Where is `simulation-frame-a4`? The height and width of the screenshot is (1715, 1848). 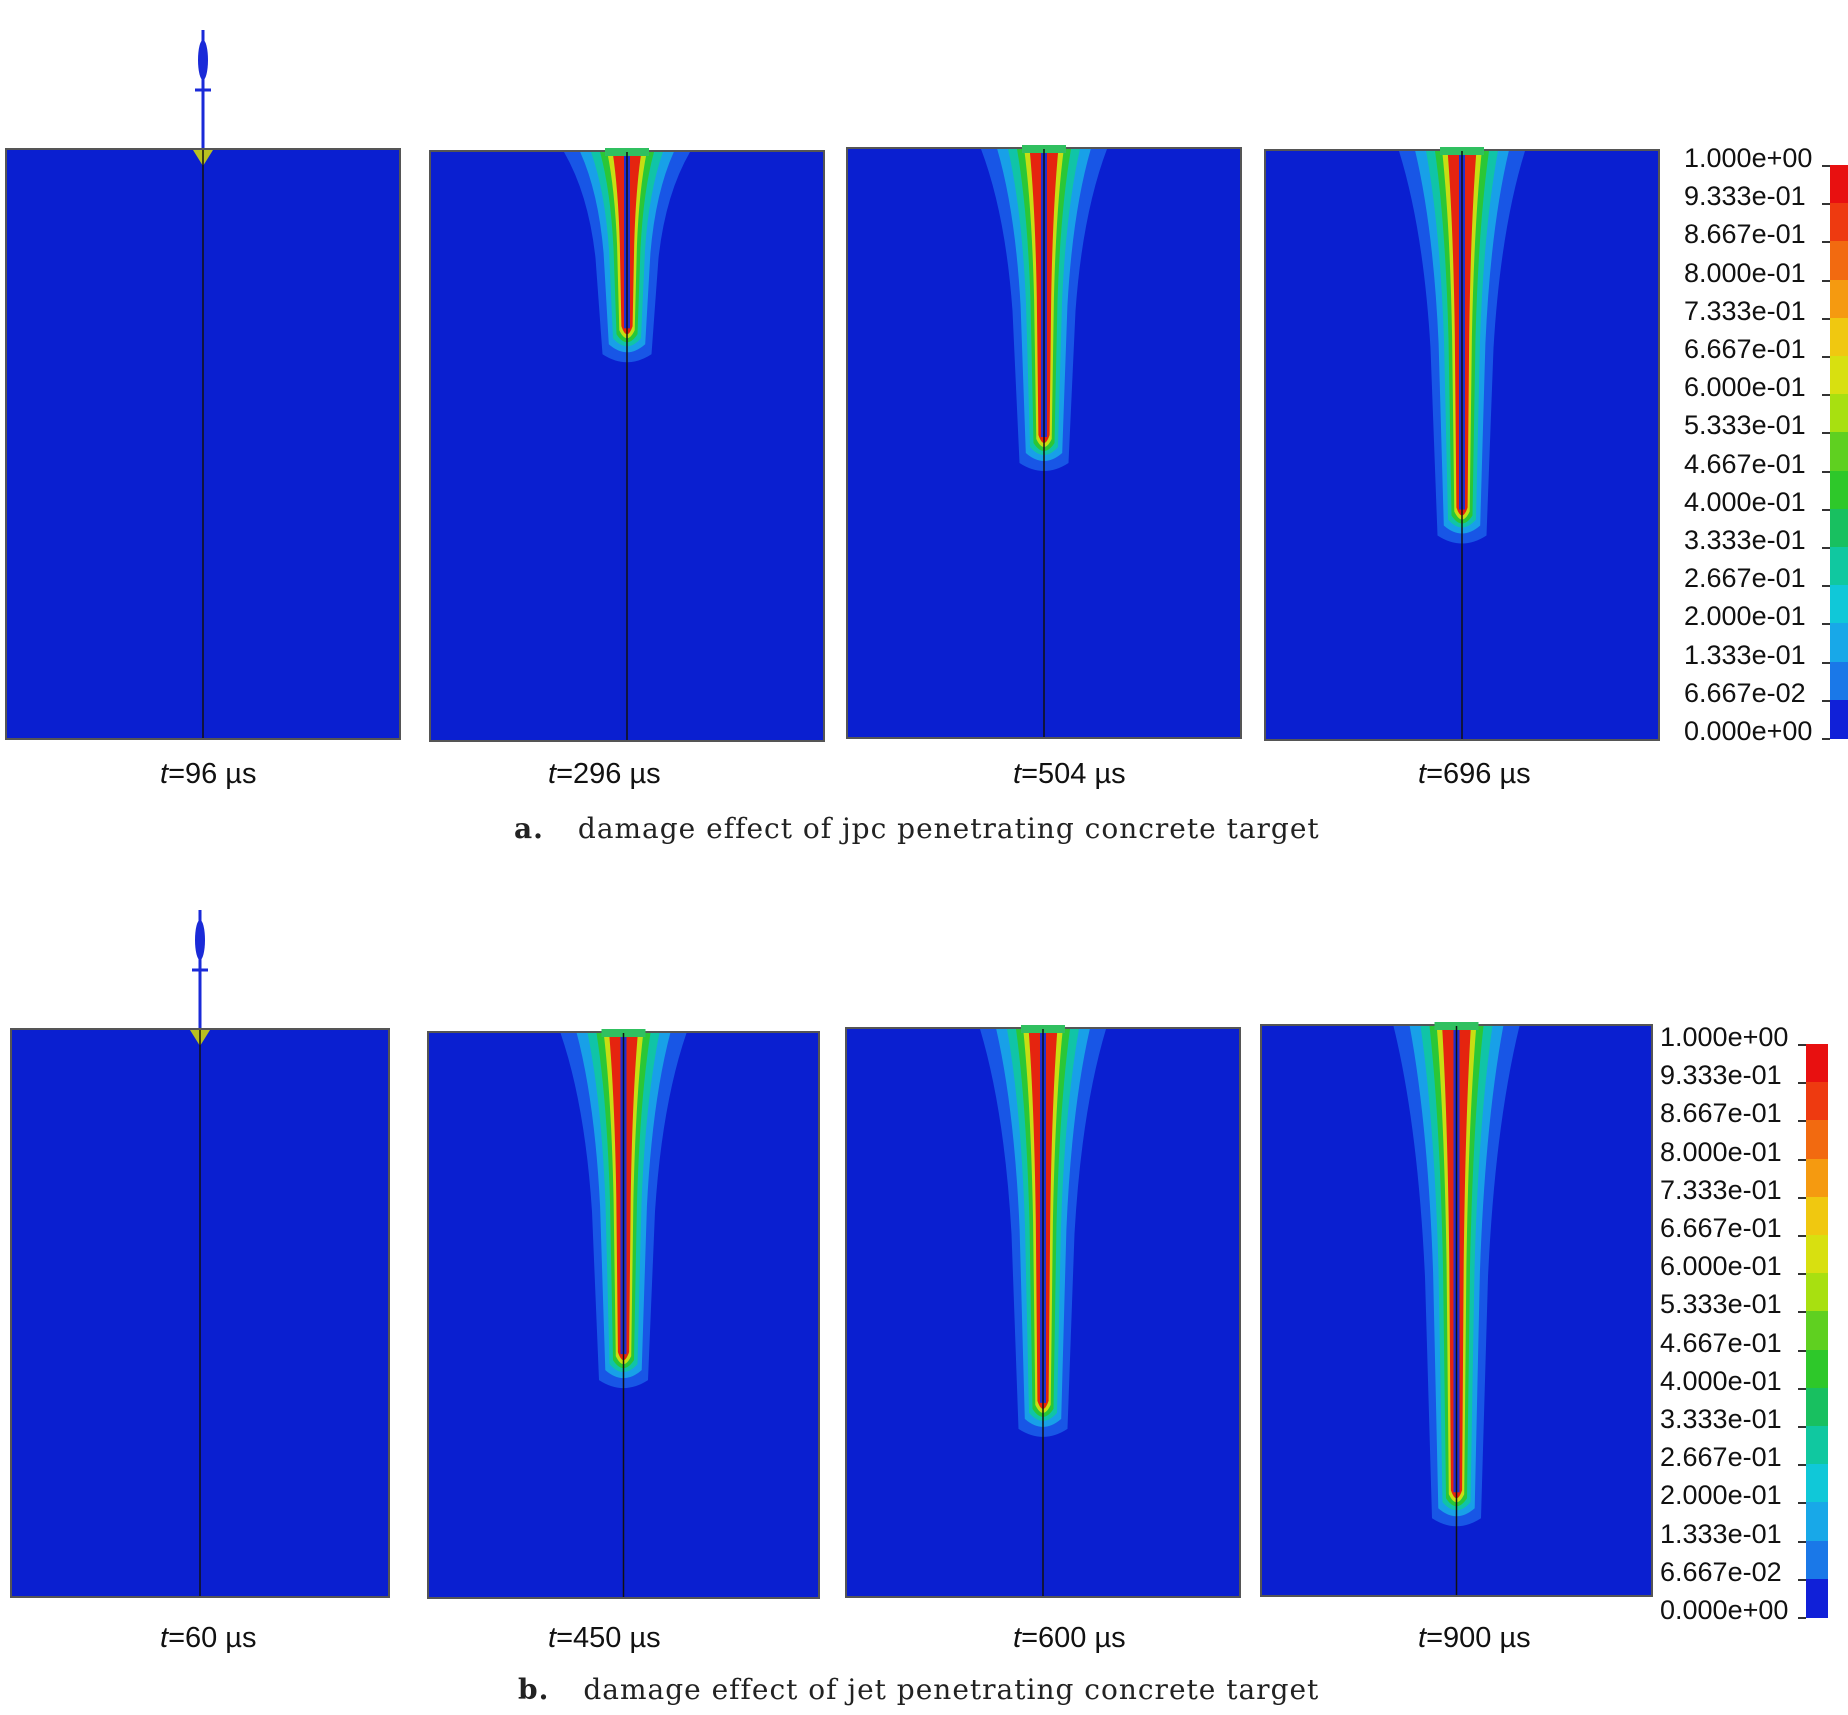
simulation-frame-a4 is located at coordinates (1462, 444).